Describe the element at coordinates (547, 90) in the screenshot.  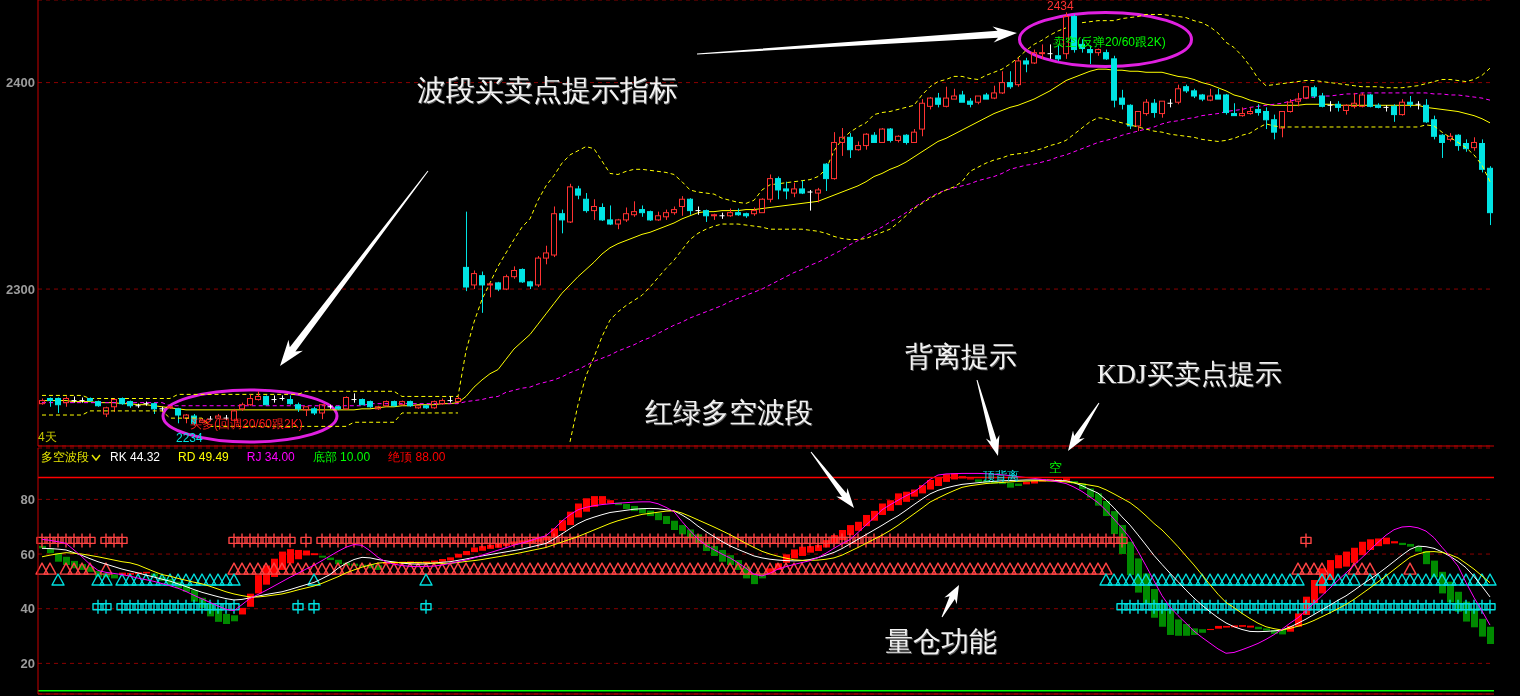
I see `annotation: 波段买卖点提示指标` at that location.